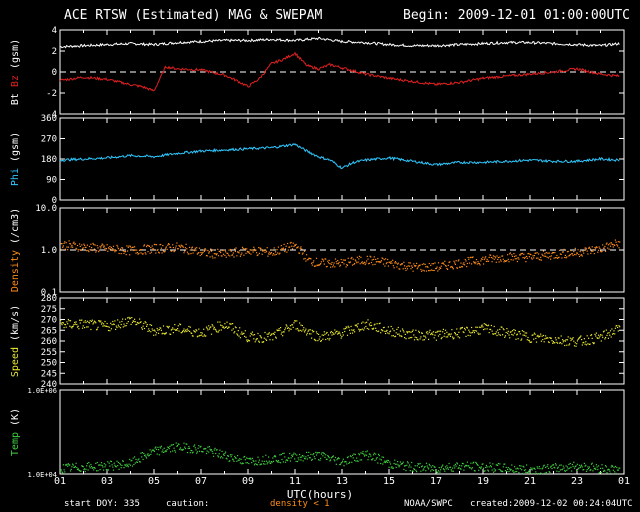 The height and width of the screenshot is (512, 640). Describe the element at coordinates (15, 326) in the screenshot. I see `y-axis-label-part: (km/s)` at that location.